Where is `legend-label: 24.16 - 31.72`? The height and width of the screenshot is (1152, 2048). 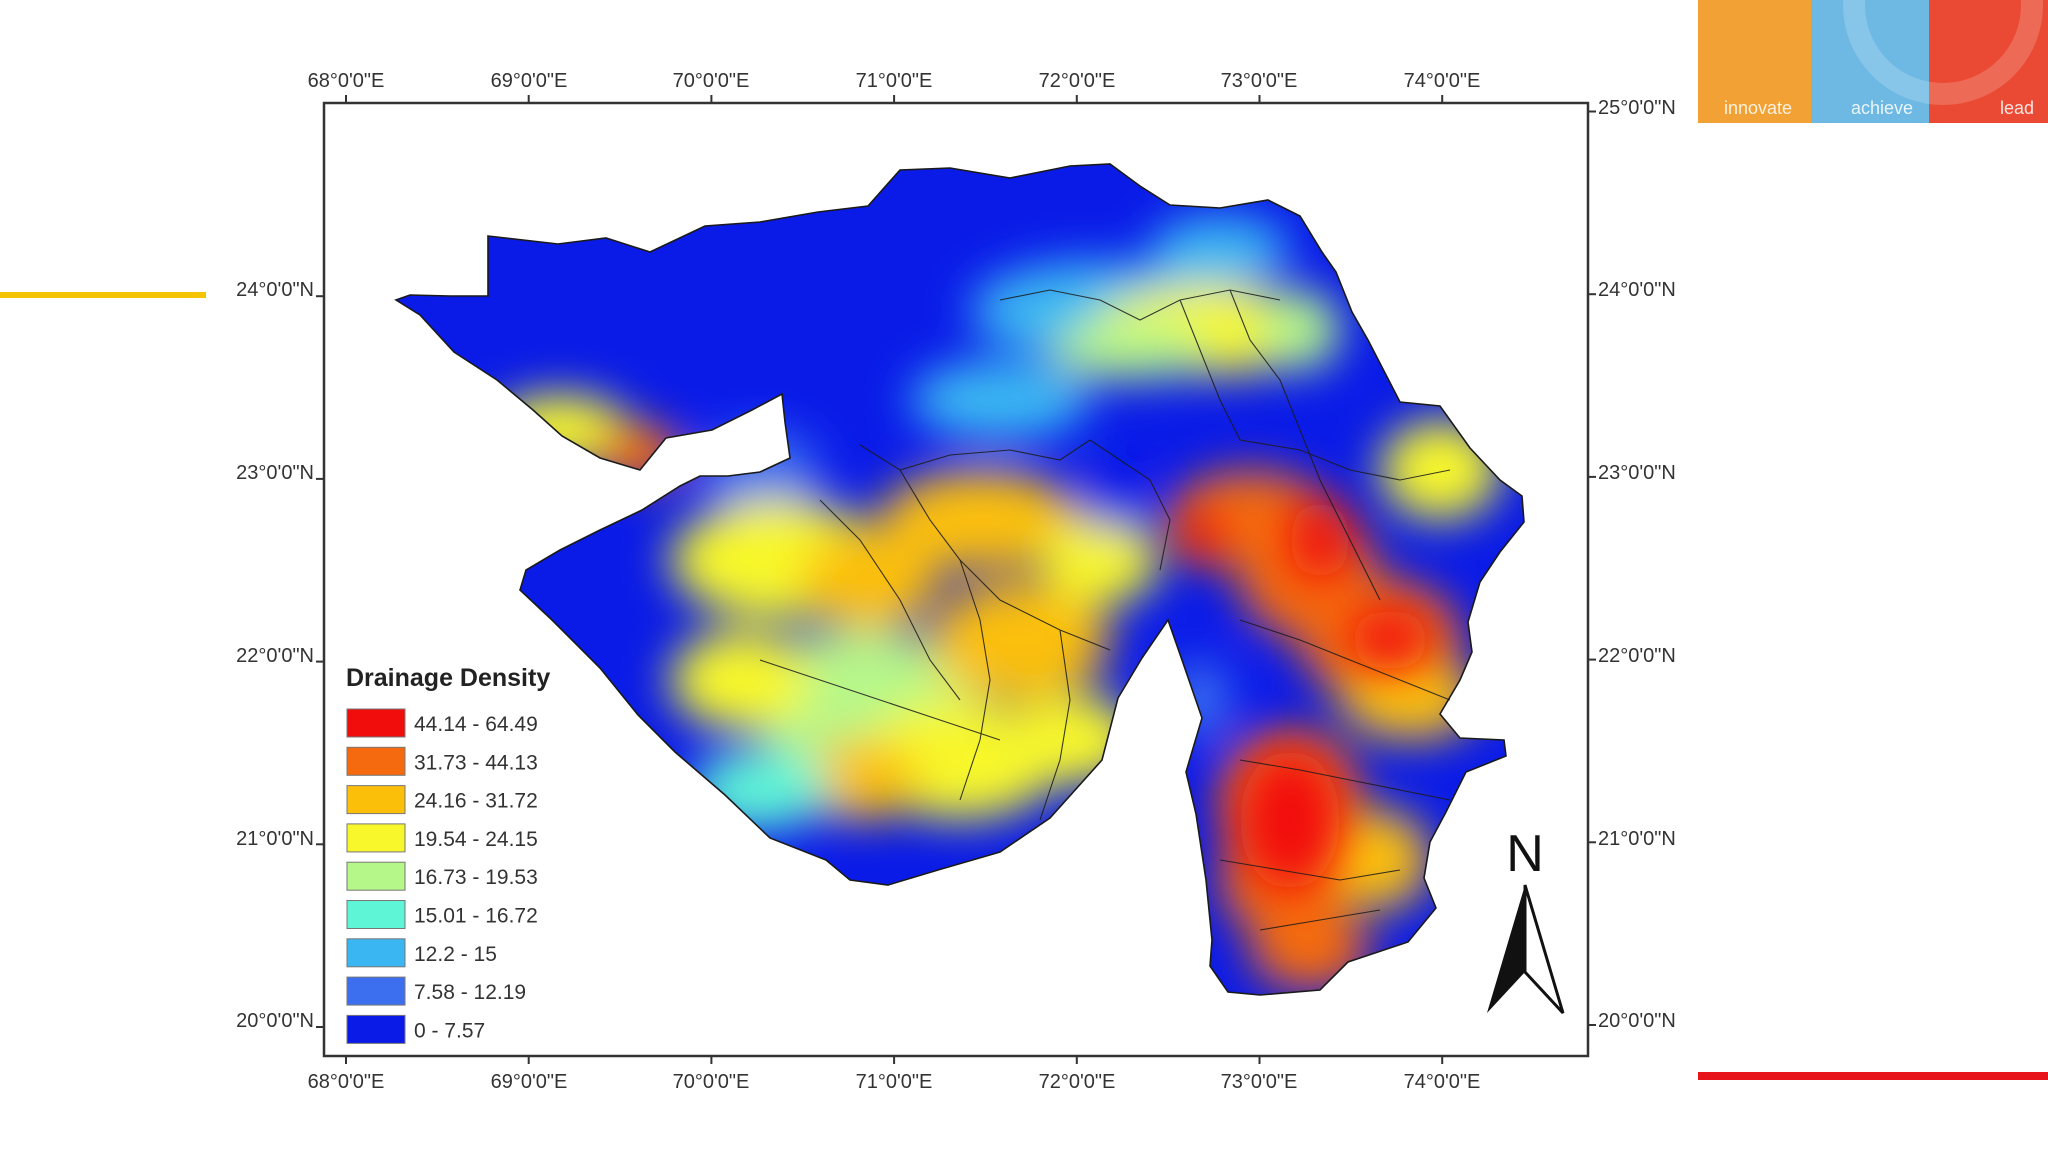 legend-label: 24.16 - 31.72 is located at coordinates (476, 801).